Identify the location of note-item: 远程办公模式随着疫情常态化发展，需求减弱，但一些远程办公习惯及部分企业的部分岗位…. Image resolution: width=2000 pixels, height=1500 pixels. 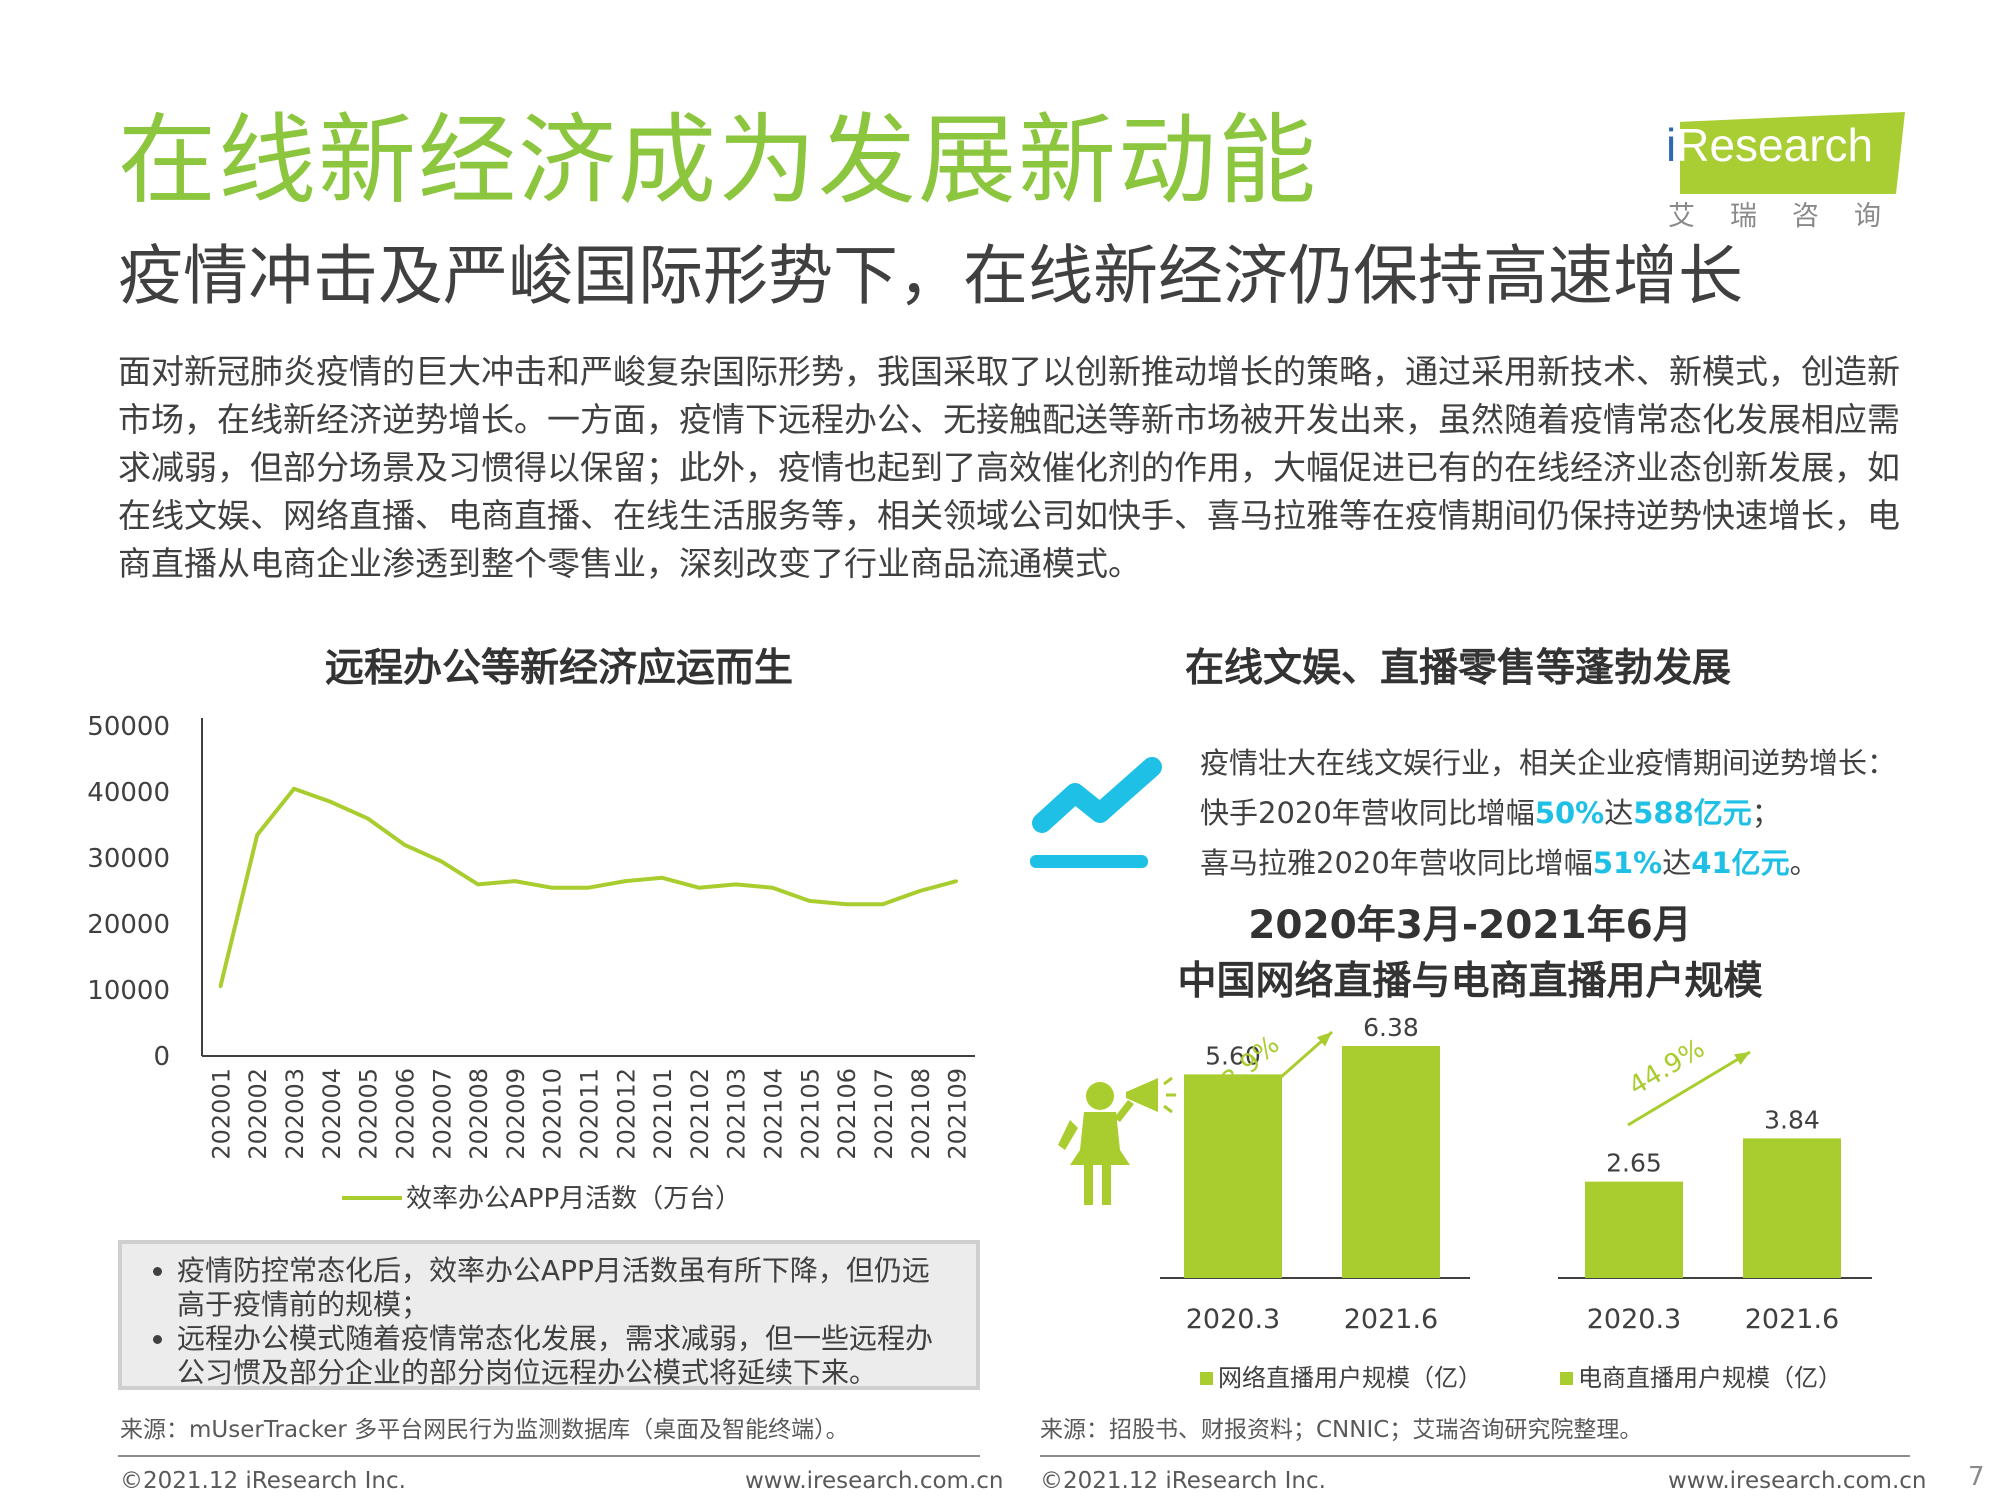
(566, 1356).